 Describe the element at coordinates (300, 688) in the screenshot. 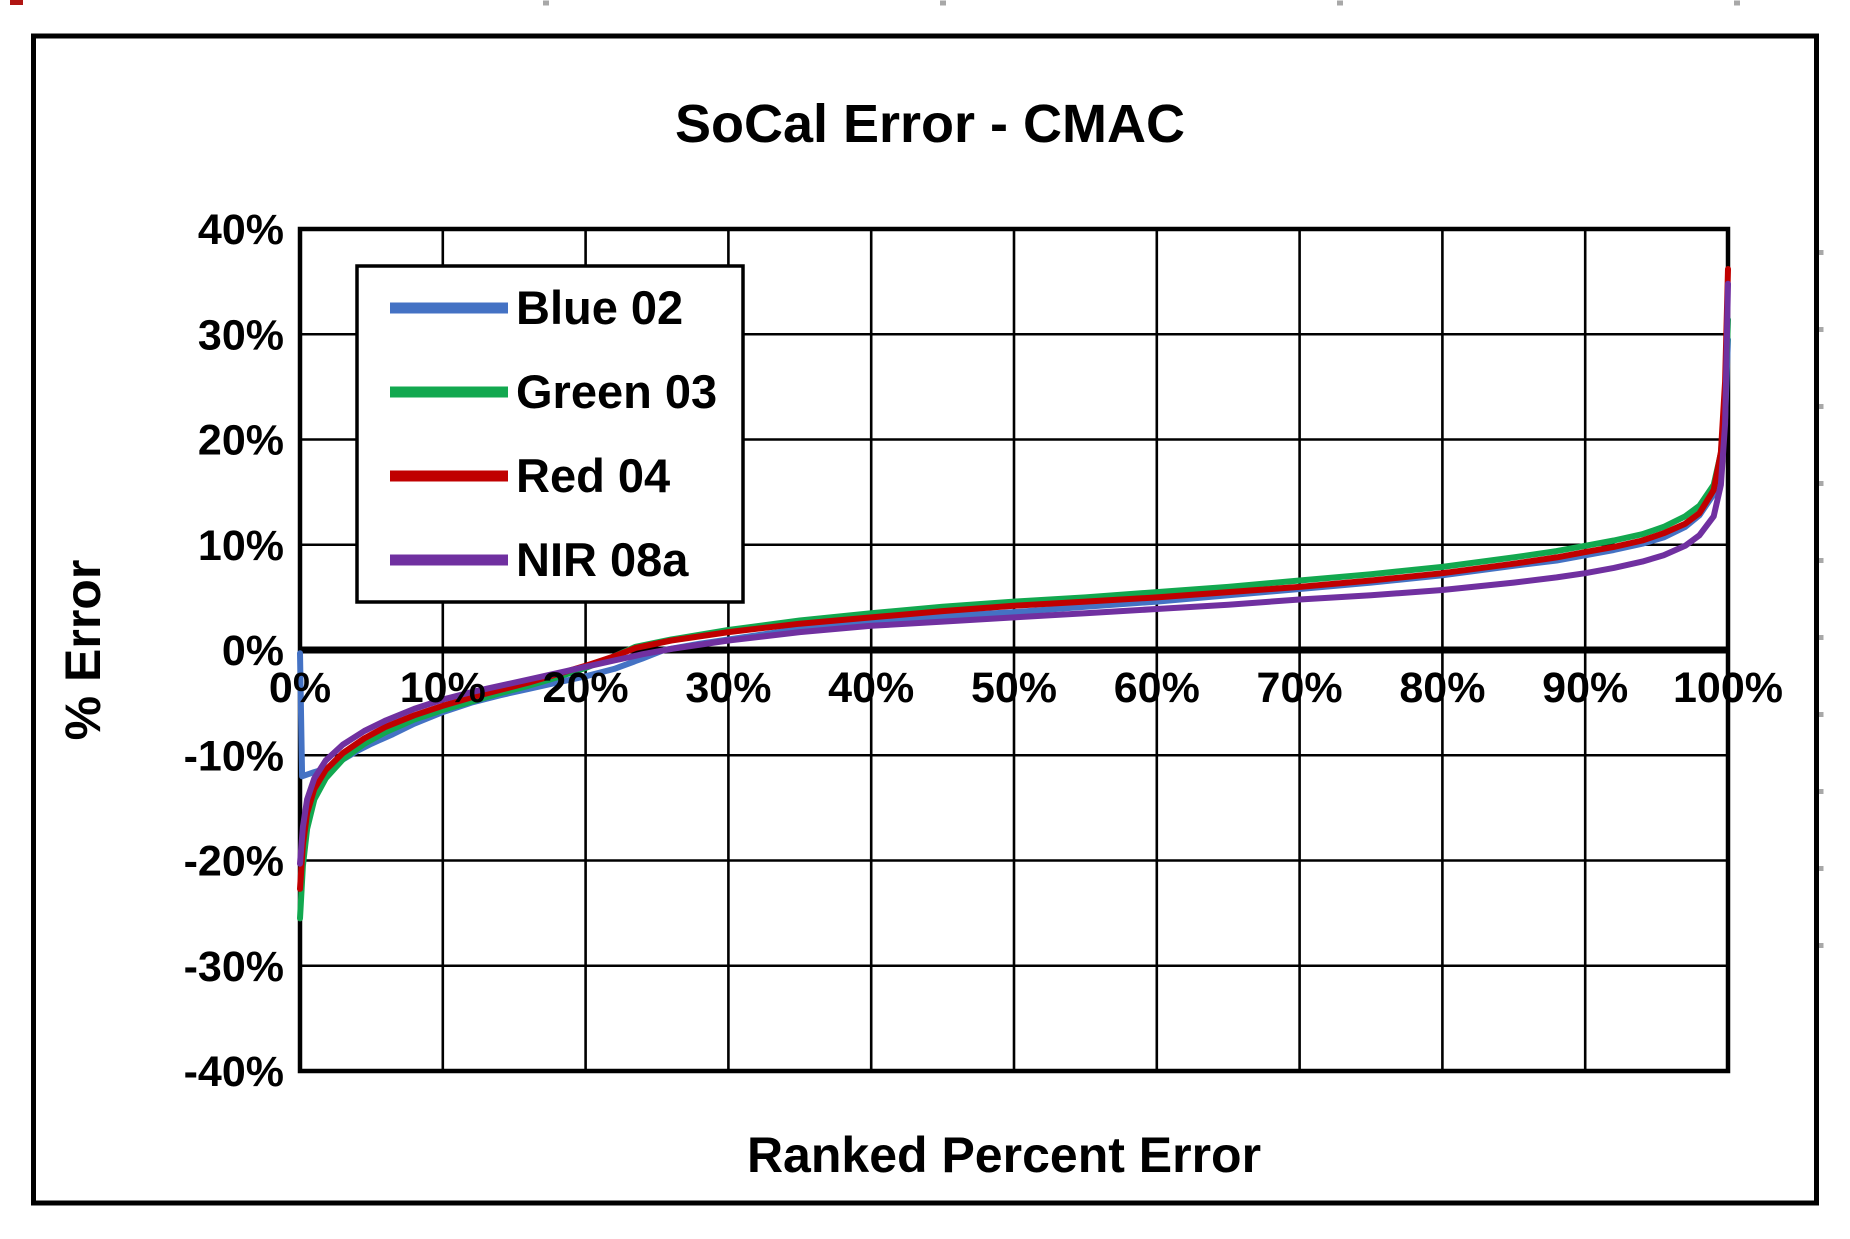

I see `x-tick-label: 0%` at that location.